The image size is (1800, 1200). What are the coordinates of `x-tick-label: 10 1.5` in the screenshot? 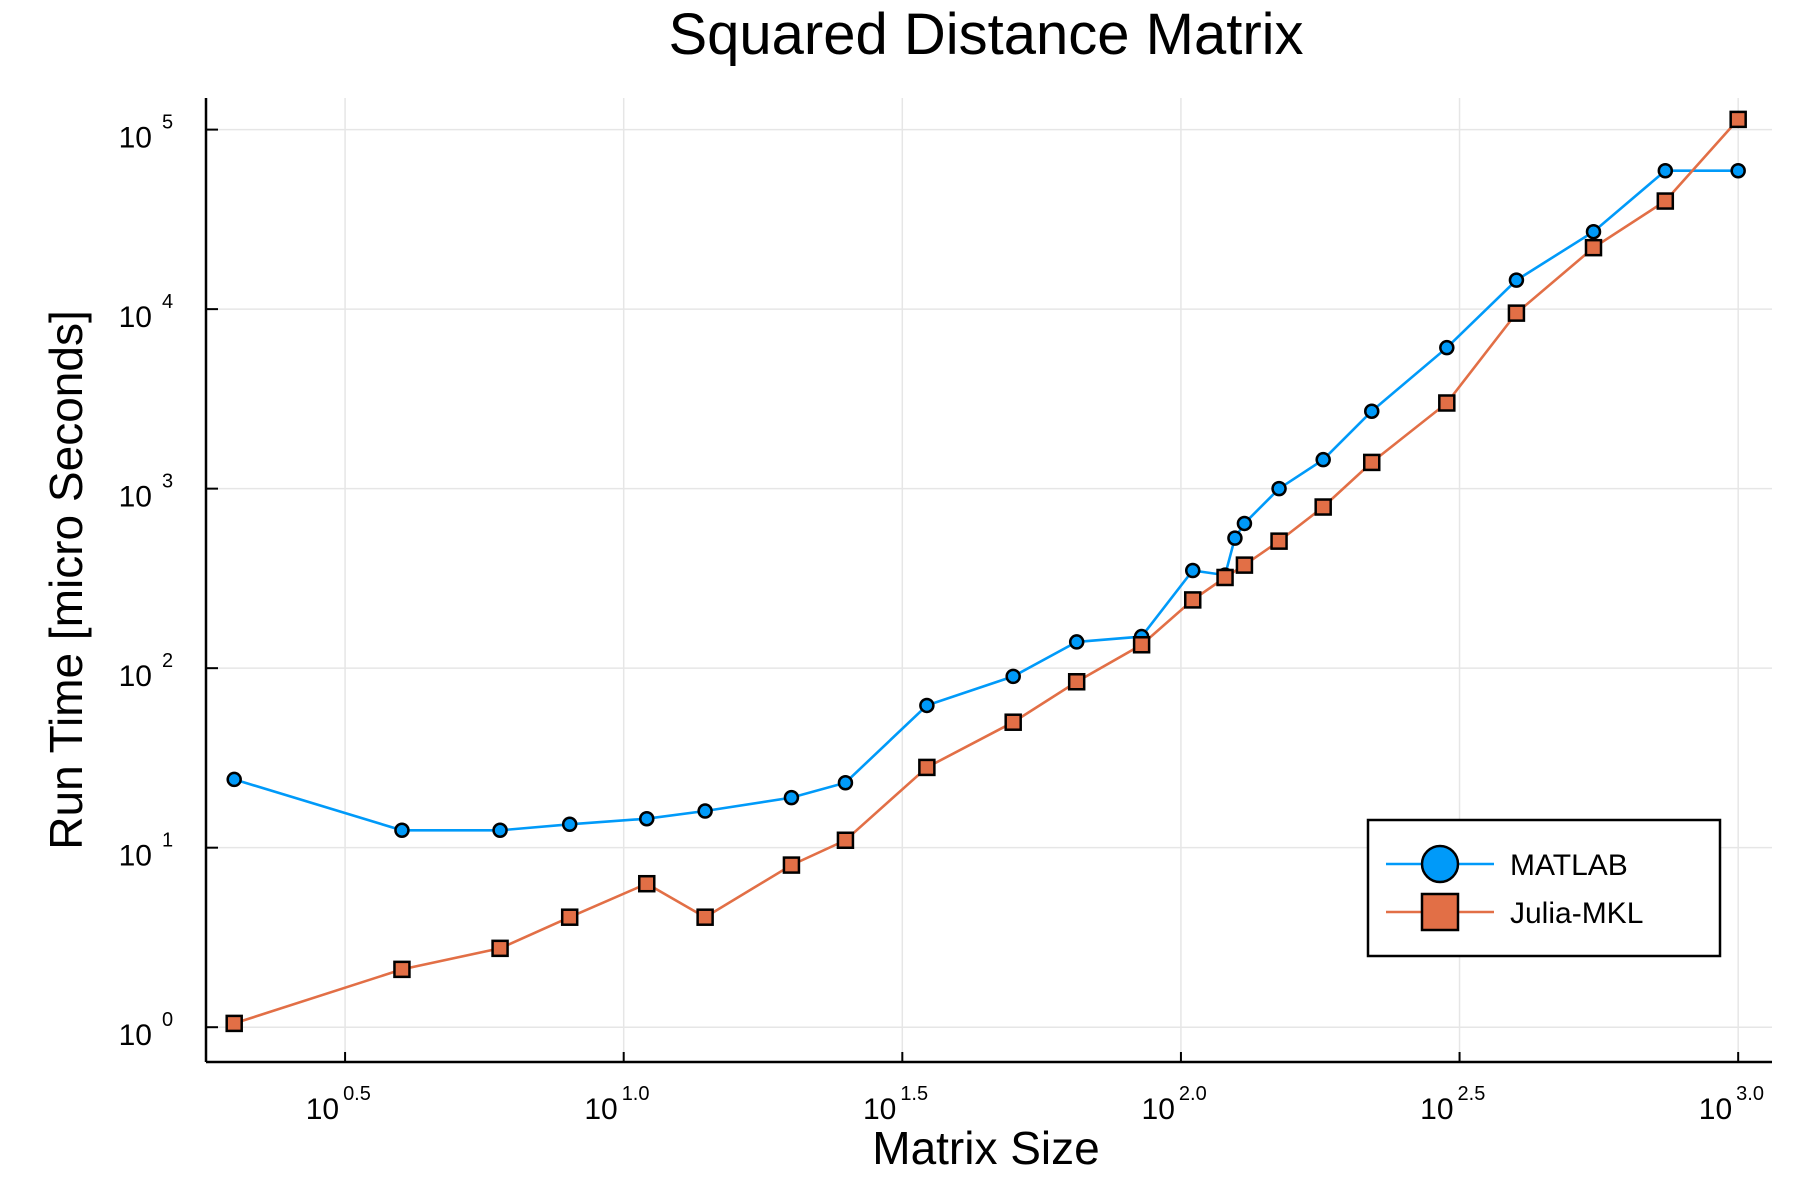 It's located at (895, 1104).